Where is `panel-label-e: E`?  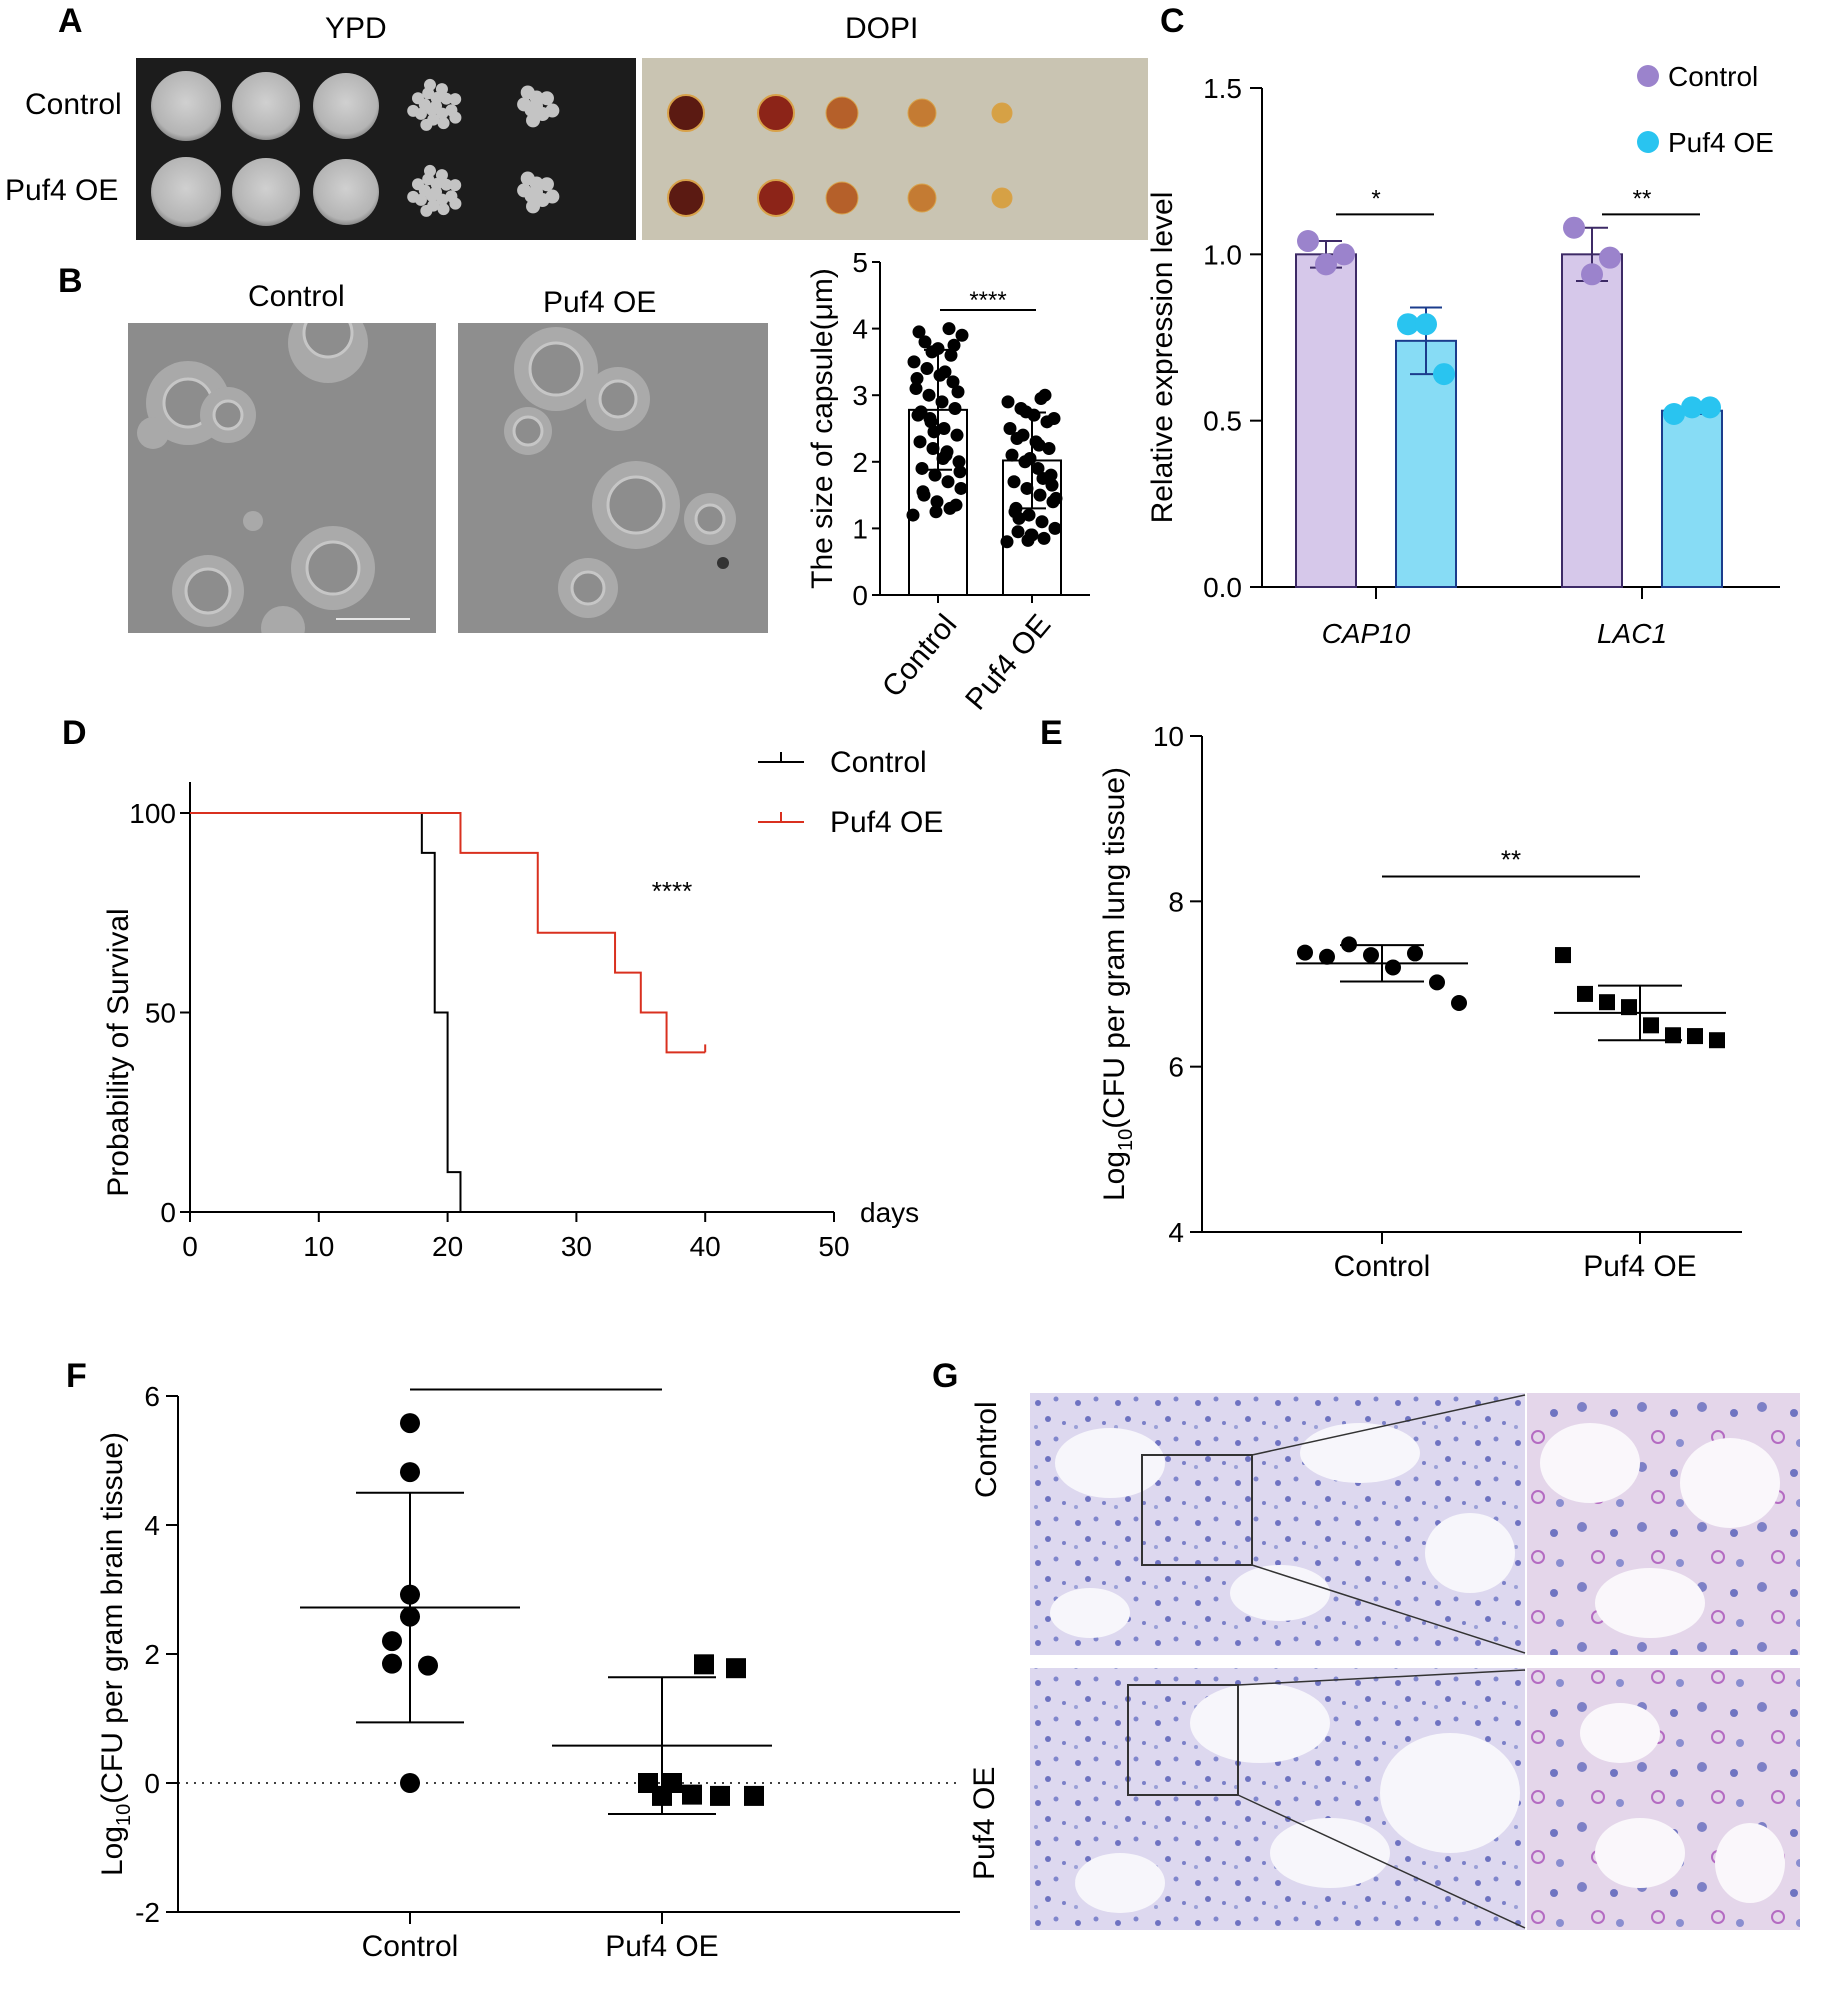 panel-label-e: E is located at coordinates (1051, 733).